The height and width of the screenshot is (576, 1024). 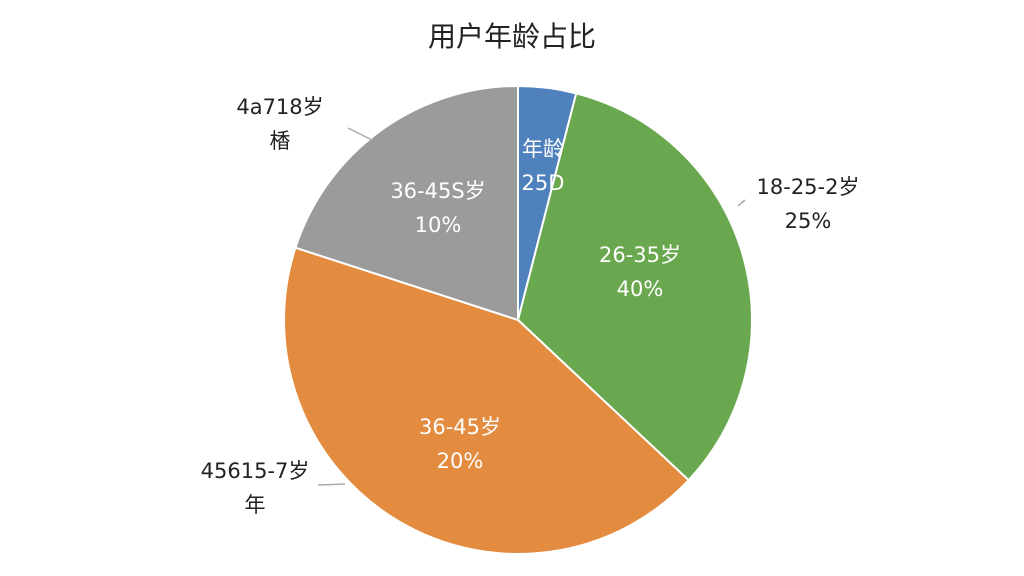 What do you see at coordinates (438, 225) in the screenshot?
I see `data-label: 10%` at bounding box center [438, 225].